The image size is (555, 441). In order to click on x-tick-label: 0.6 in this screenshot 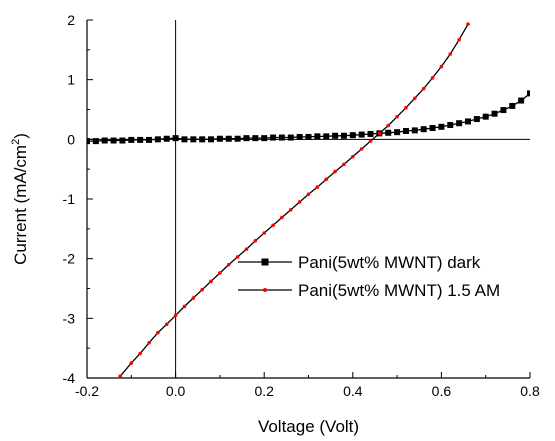, I will do `click(442, 391)`.